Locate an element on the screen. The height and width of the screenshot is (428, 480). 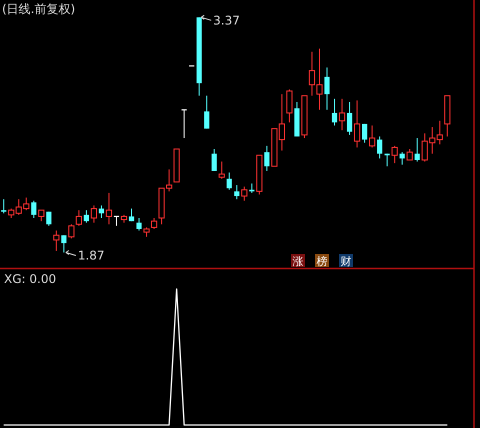
chart-title: XG: 0.00 is located at coordinates (30, 279).